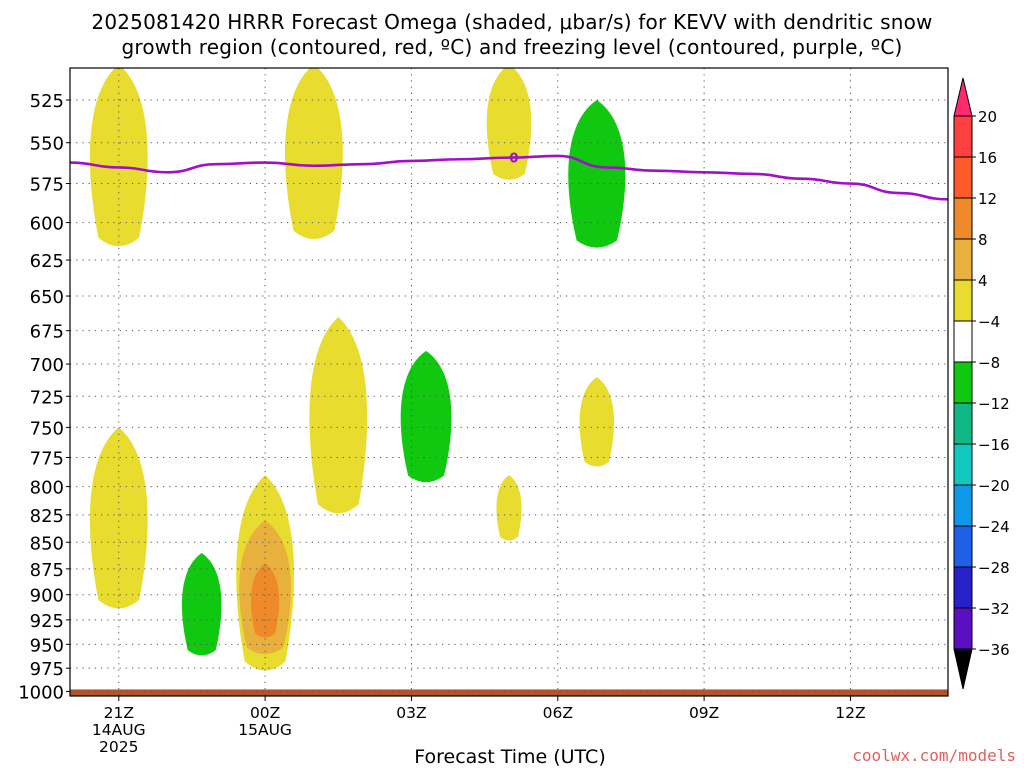 The height and width of the screenshot is (768, 1024). What do you see at coordinates (47, 365) in the screenshot?
I see `y-tick-label: 700` at bounding box center [47, 365].